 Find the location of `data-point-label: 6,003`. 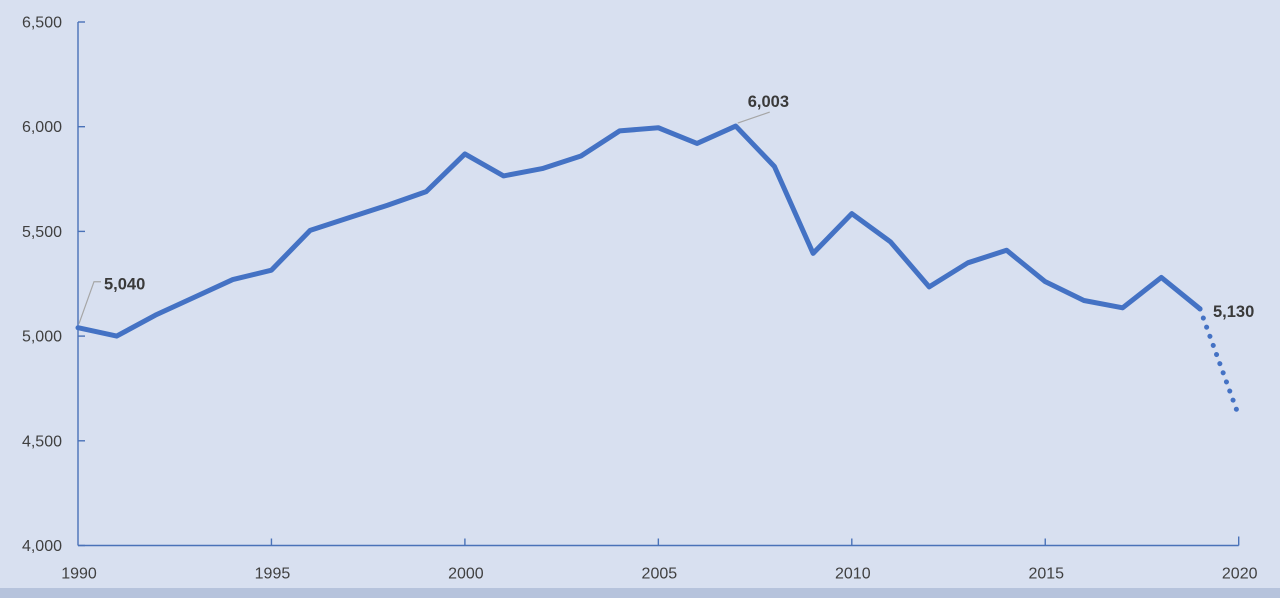

data-point-label: 6,003 is located at coordinates (768, 102).